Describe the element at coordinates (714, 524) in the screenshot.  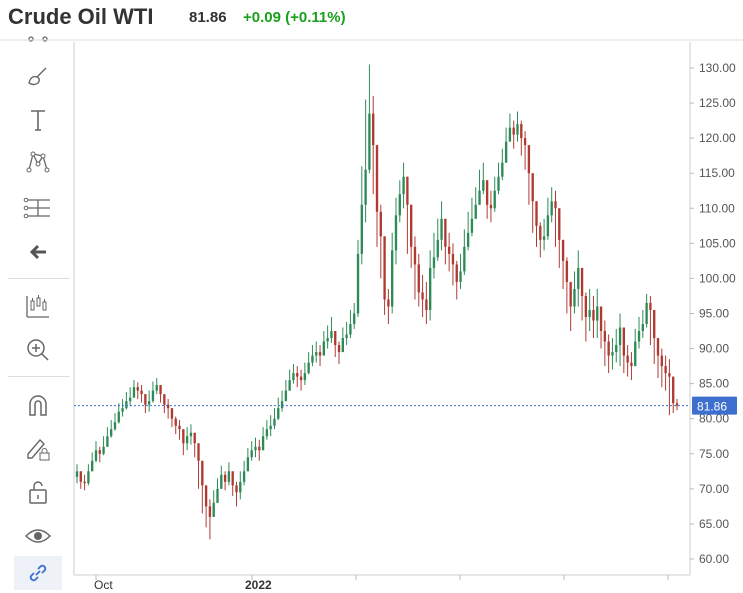
I see `y-tick-label: 65.00` at that location.